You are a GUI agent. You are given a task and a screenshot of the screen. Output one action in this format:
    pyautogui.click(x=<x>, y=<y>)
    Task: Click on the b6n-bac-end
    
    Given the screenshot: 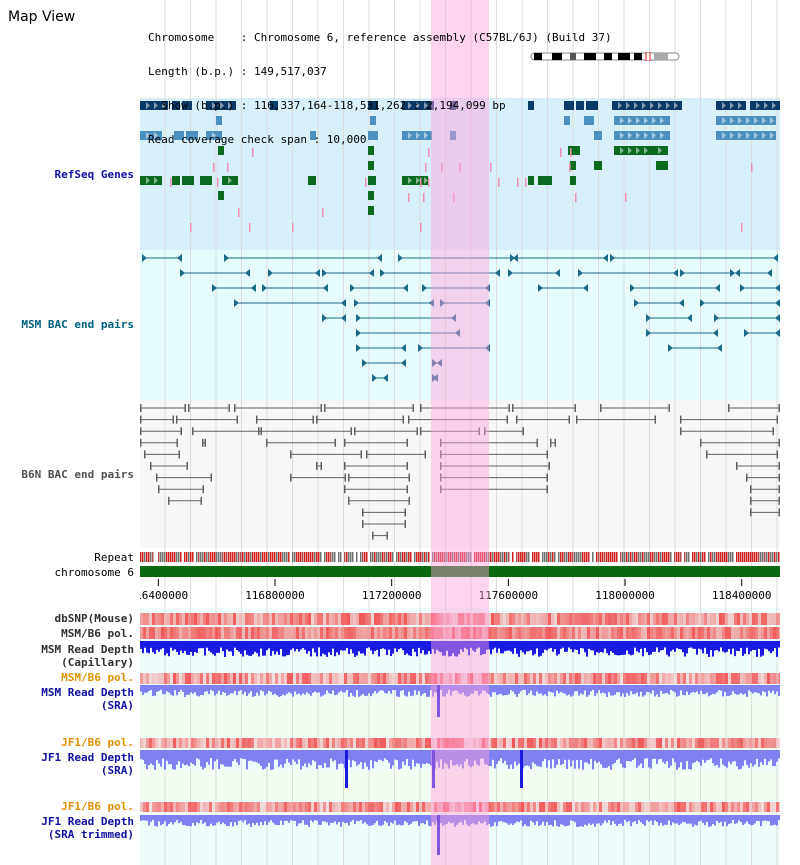 What is the action you would take?
    pyautogui.click(x=187, y=466)
    